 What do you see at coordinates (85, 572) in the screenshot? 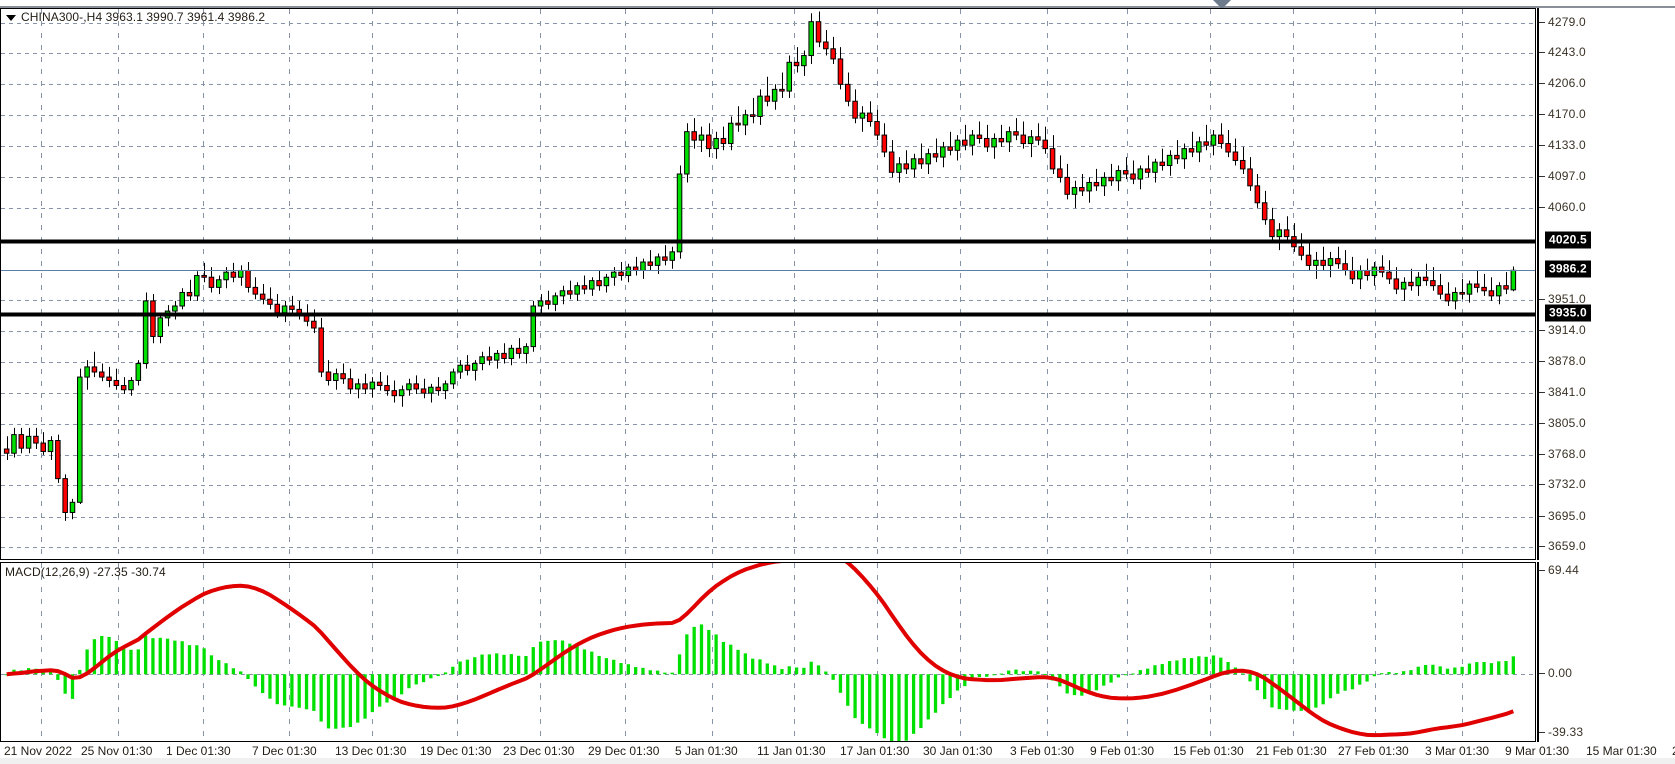
I see `macd-title: MACD(12,26,9) -27.35 -30.74` at bounding box center [85, 572].